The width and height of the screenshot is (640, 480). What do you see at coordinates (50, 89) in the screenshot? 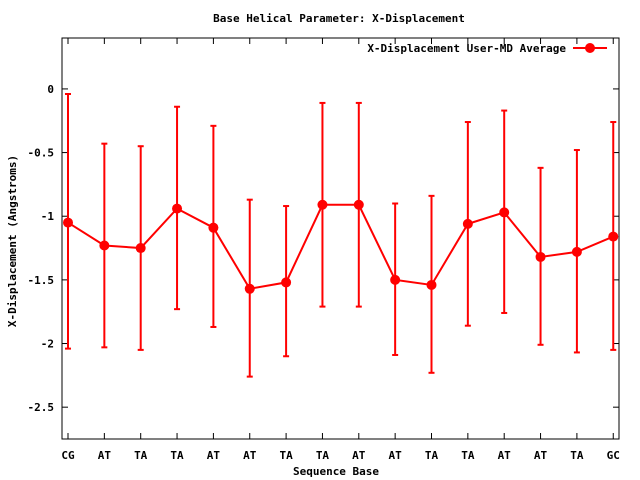
I see `y-tick-label: 0` at bounding box center [50, 89].